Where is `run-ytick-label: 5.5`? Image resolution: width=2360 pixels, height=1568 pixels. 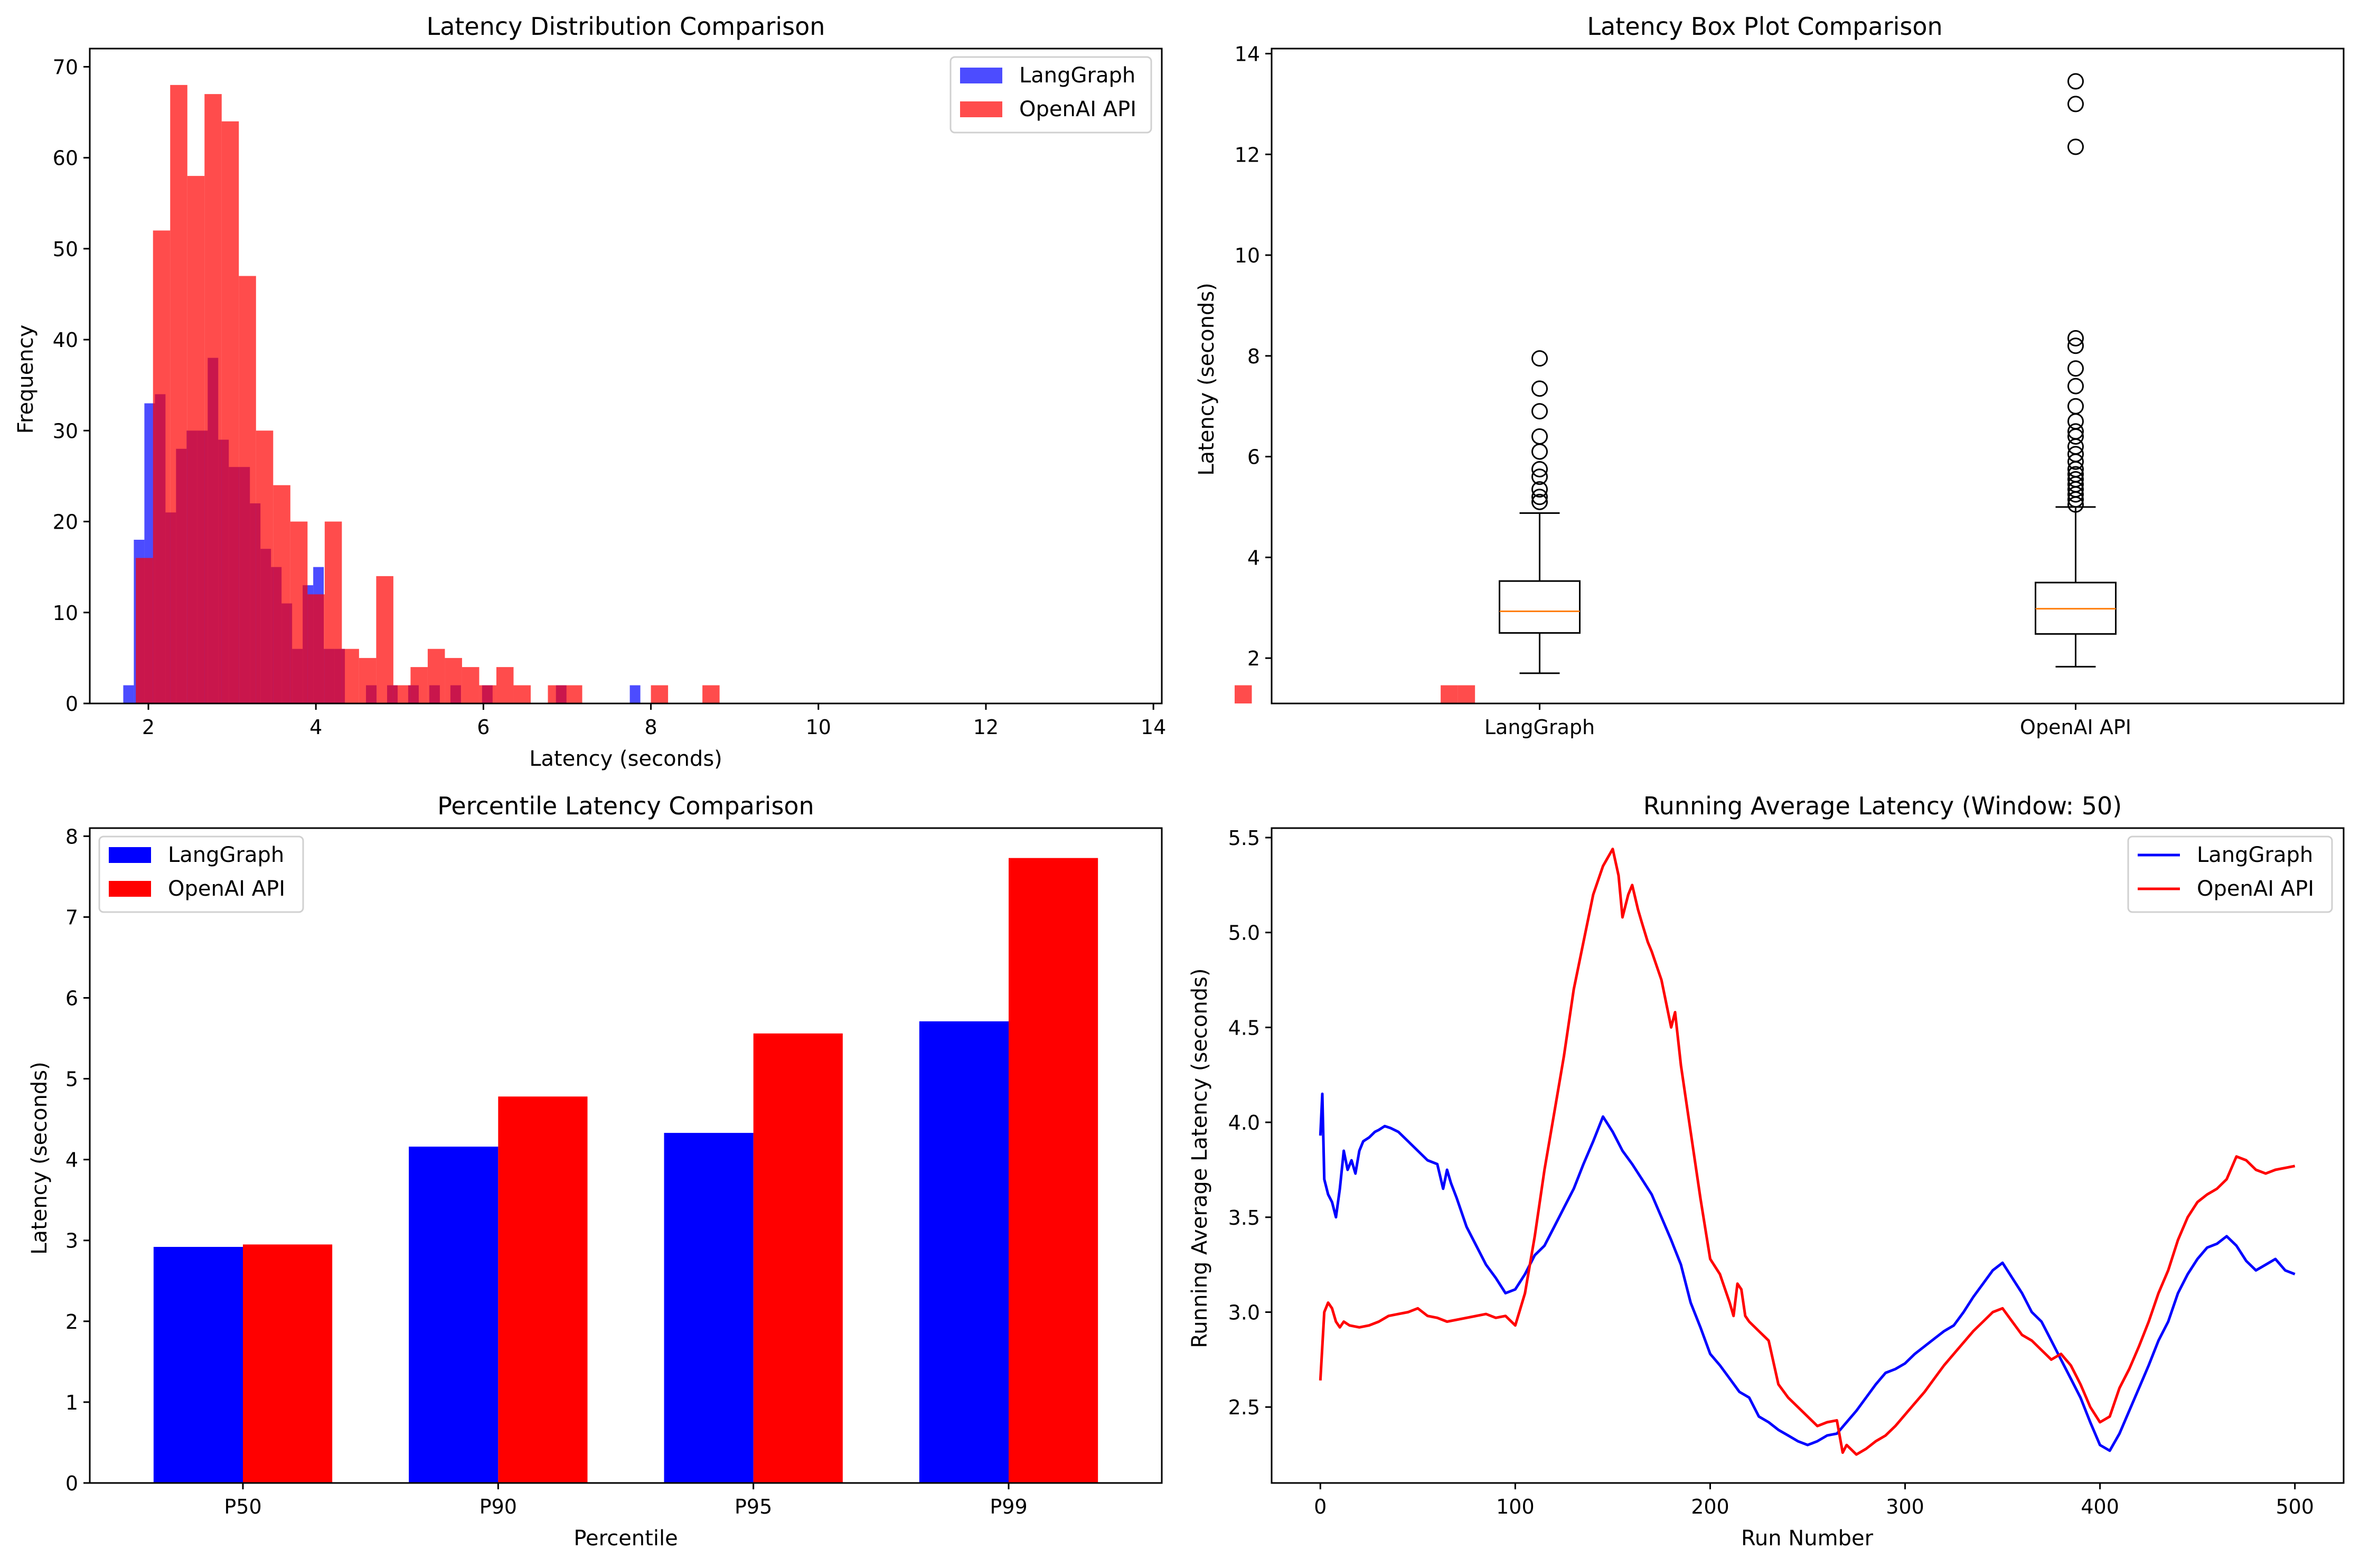
run-ytick-label: 5.5 is located at coordinates (1244, 838).